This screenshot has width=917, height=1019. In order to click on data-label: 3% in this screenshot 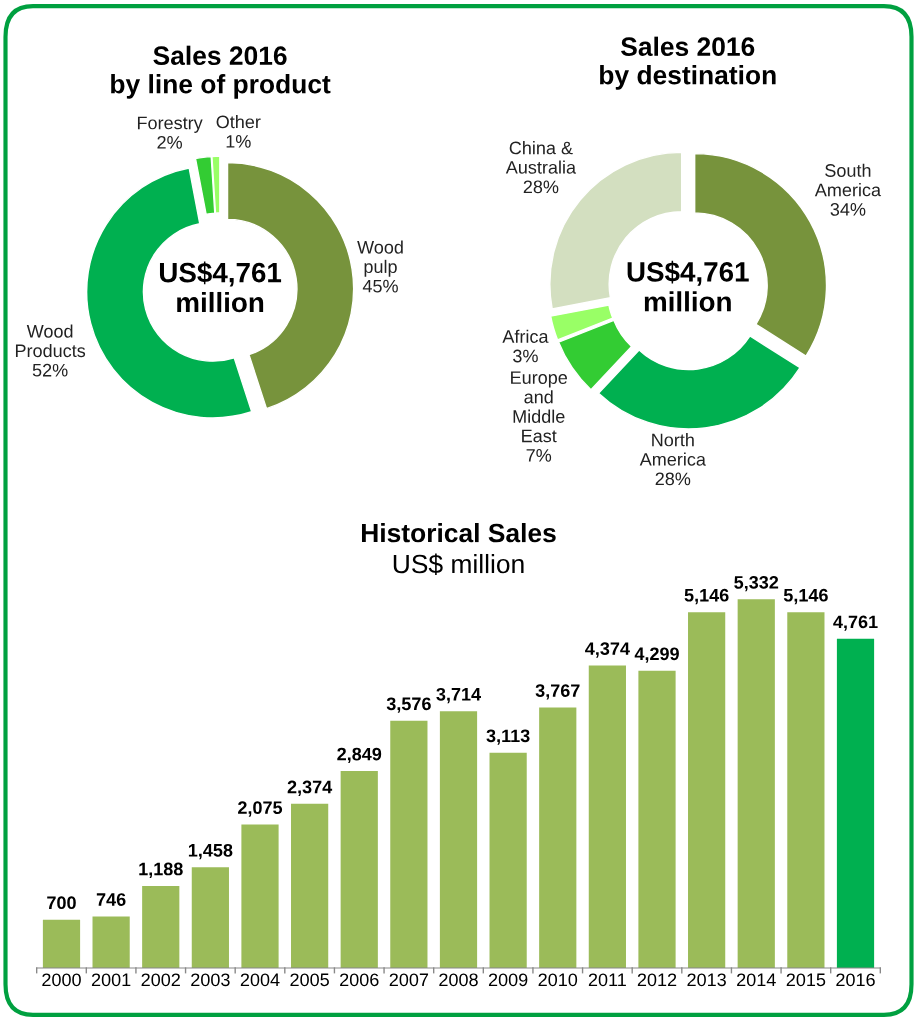, I will do `click(525, 356)`.